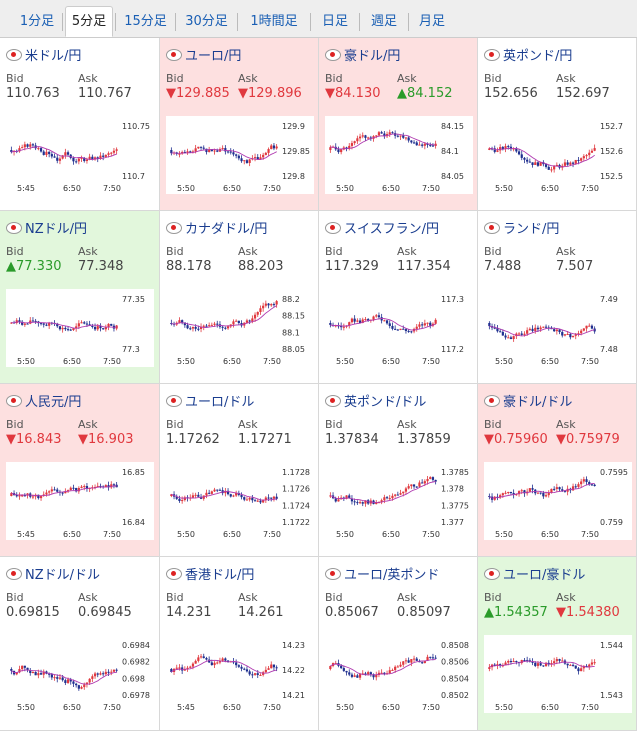 Image resolution: width=637 pixels, height=731 pixels. Describe the element at coordinates (392, 575) in the screenshot. I see `pair-name: ユーロ/英ポンド` at that location.